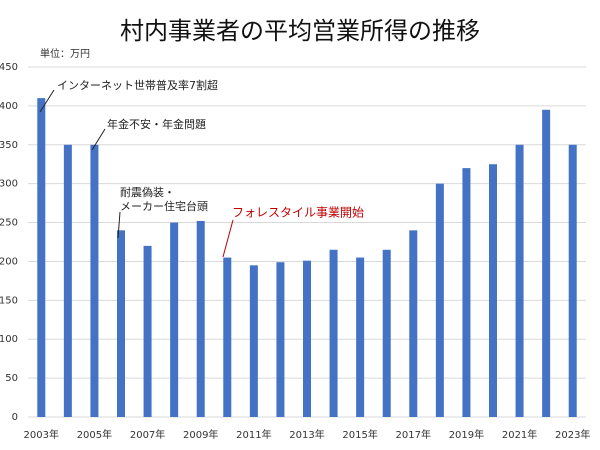 The width and height of the screenshot is (600, 450). Describe the element at coordinates (147, 434) in the screenshot. I see `x-tick-label: 2007年` at that location.